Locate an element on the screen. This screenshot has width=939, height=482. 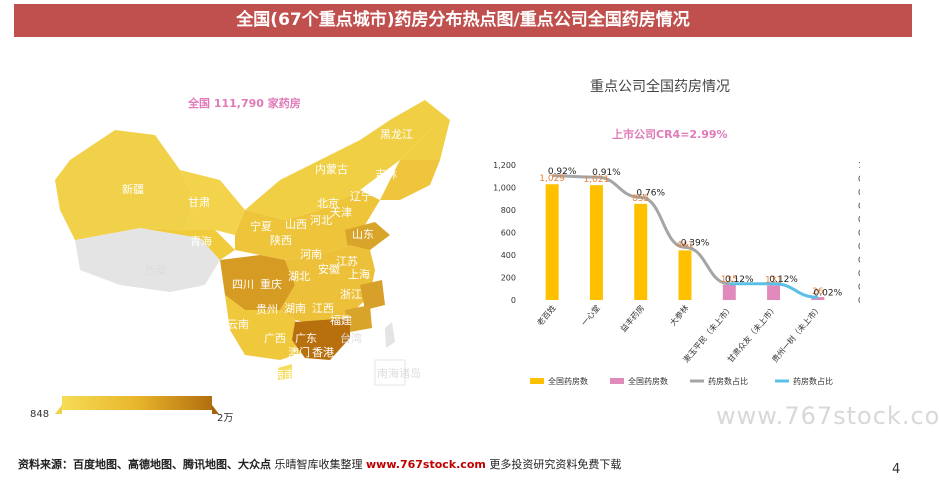
label-nanhai: 南海诸岛 is located at coordinates (399, 373).